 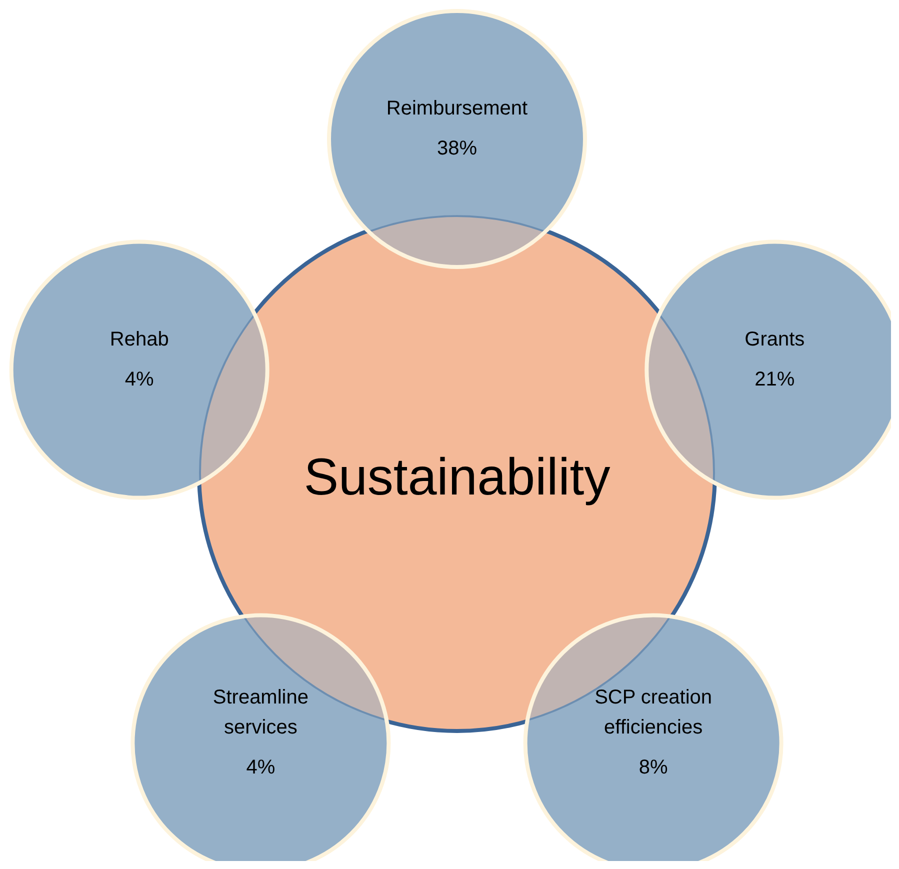 What do you see at coordinates (653, 767) in the screenshot?
I see `data-label: 8%` at bounding box center [653, 767].